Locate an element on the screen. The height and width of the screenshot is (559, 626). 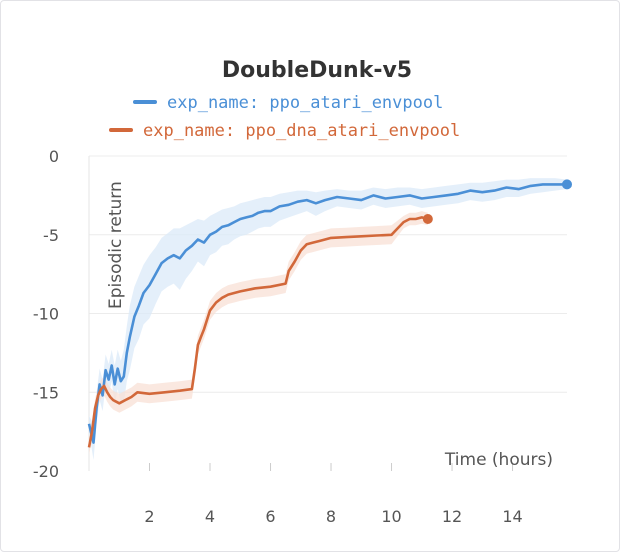
y-tick-label-0: 0 is located at coordinates (54, 156).